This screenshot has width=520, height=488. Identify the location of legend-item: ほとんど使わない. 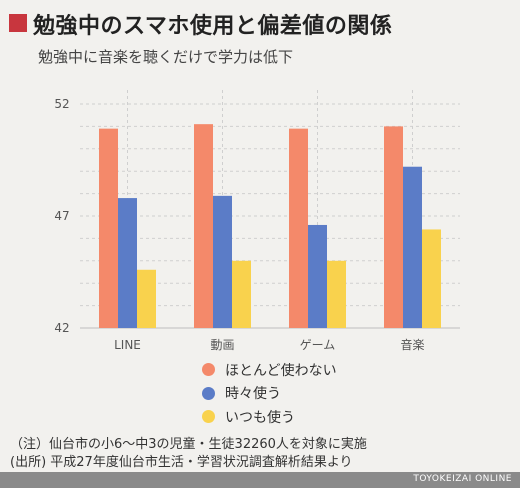
(269, 369).